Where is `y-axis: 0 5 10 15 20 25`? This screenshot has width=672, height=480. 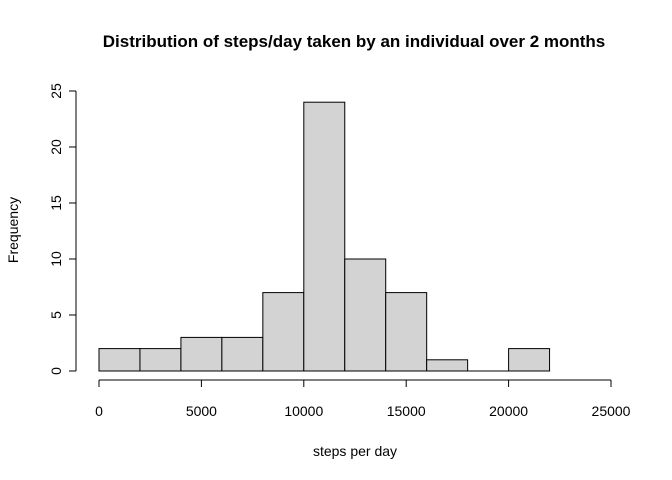 y-axis: 0 5 10 15 20 25 is located at coordinates (62, 229).